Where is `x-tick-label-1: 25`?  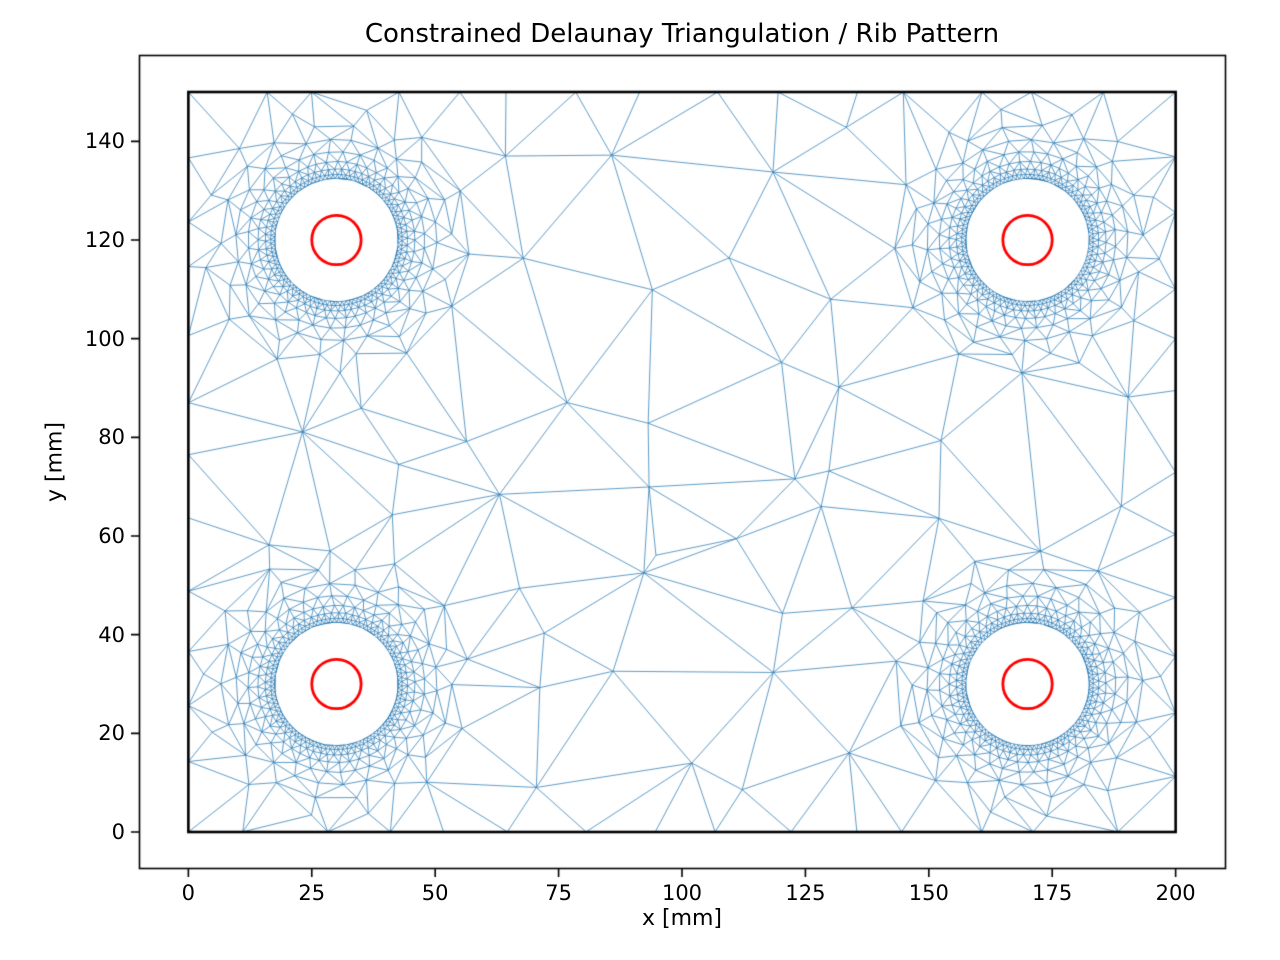
x-tick-label-1: 25 is located at coordinates (312, 893).